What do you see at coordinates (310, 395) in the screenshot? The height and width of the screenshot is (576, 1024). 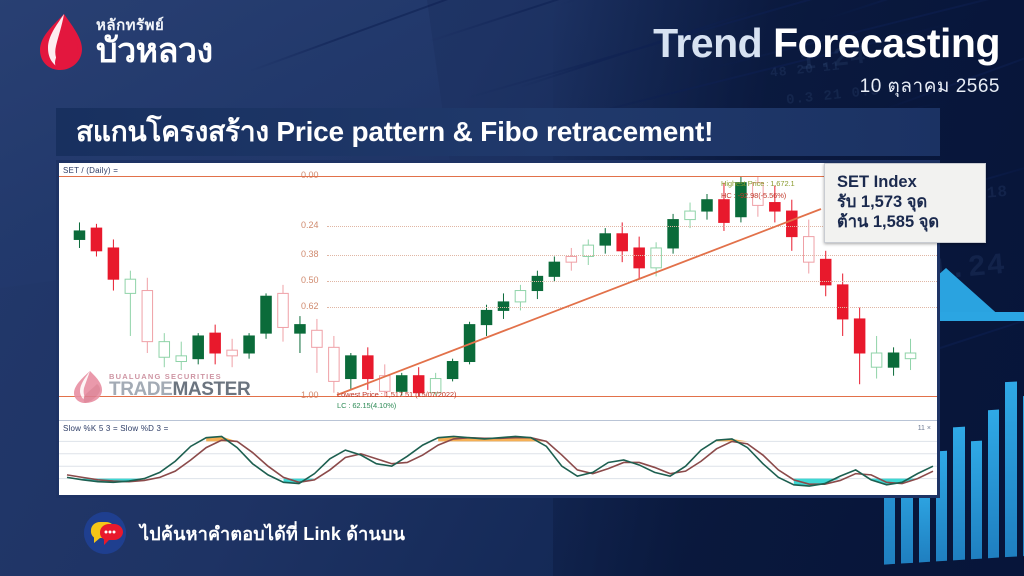 I see `fib-label-1.00: 1.00` at bounding box center [310, 395].